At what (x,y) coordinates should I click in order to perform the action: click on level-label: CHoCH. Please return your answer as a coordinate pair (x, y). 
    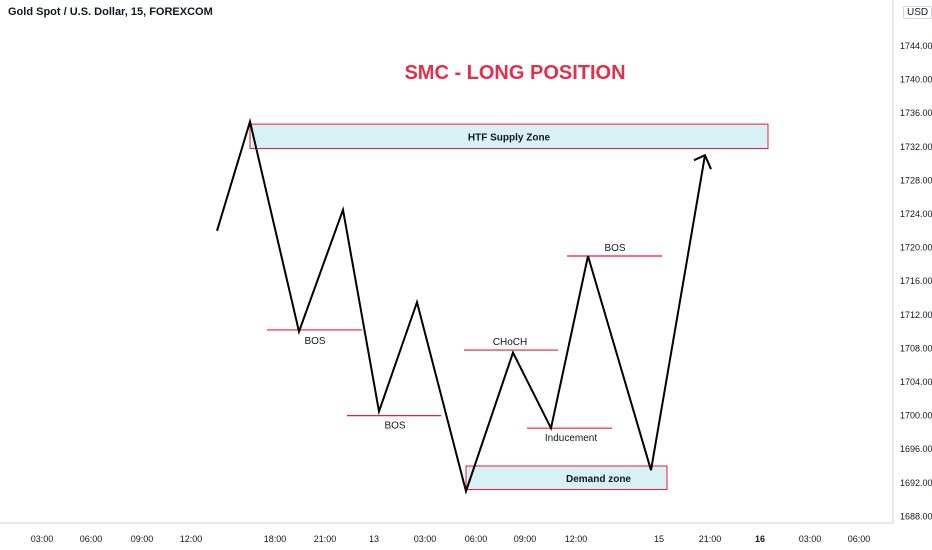
    Looking at the image, I should click on (510, 342).